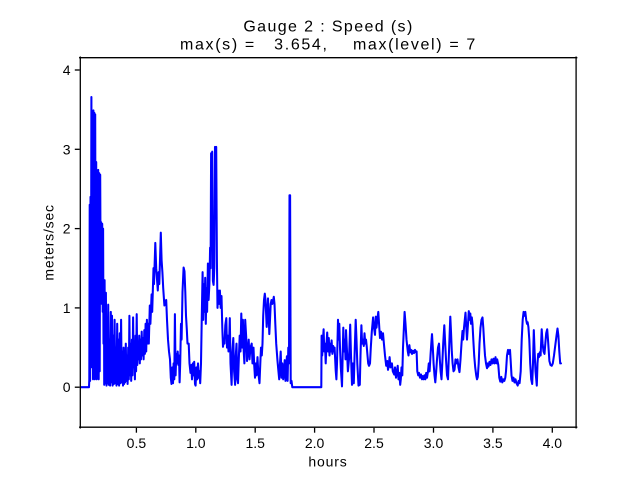 This screenshot has height=480, width=640. What do you see at coordinates (137, 443) in the screenshot?
I see `svg-text: 0.5` at bounding box center [137, 443].